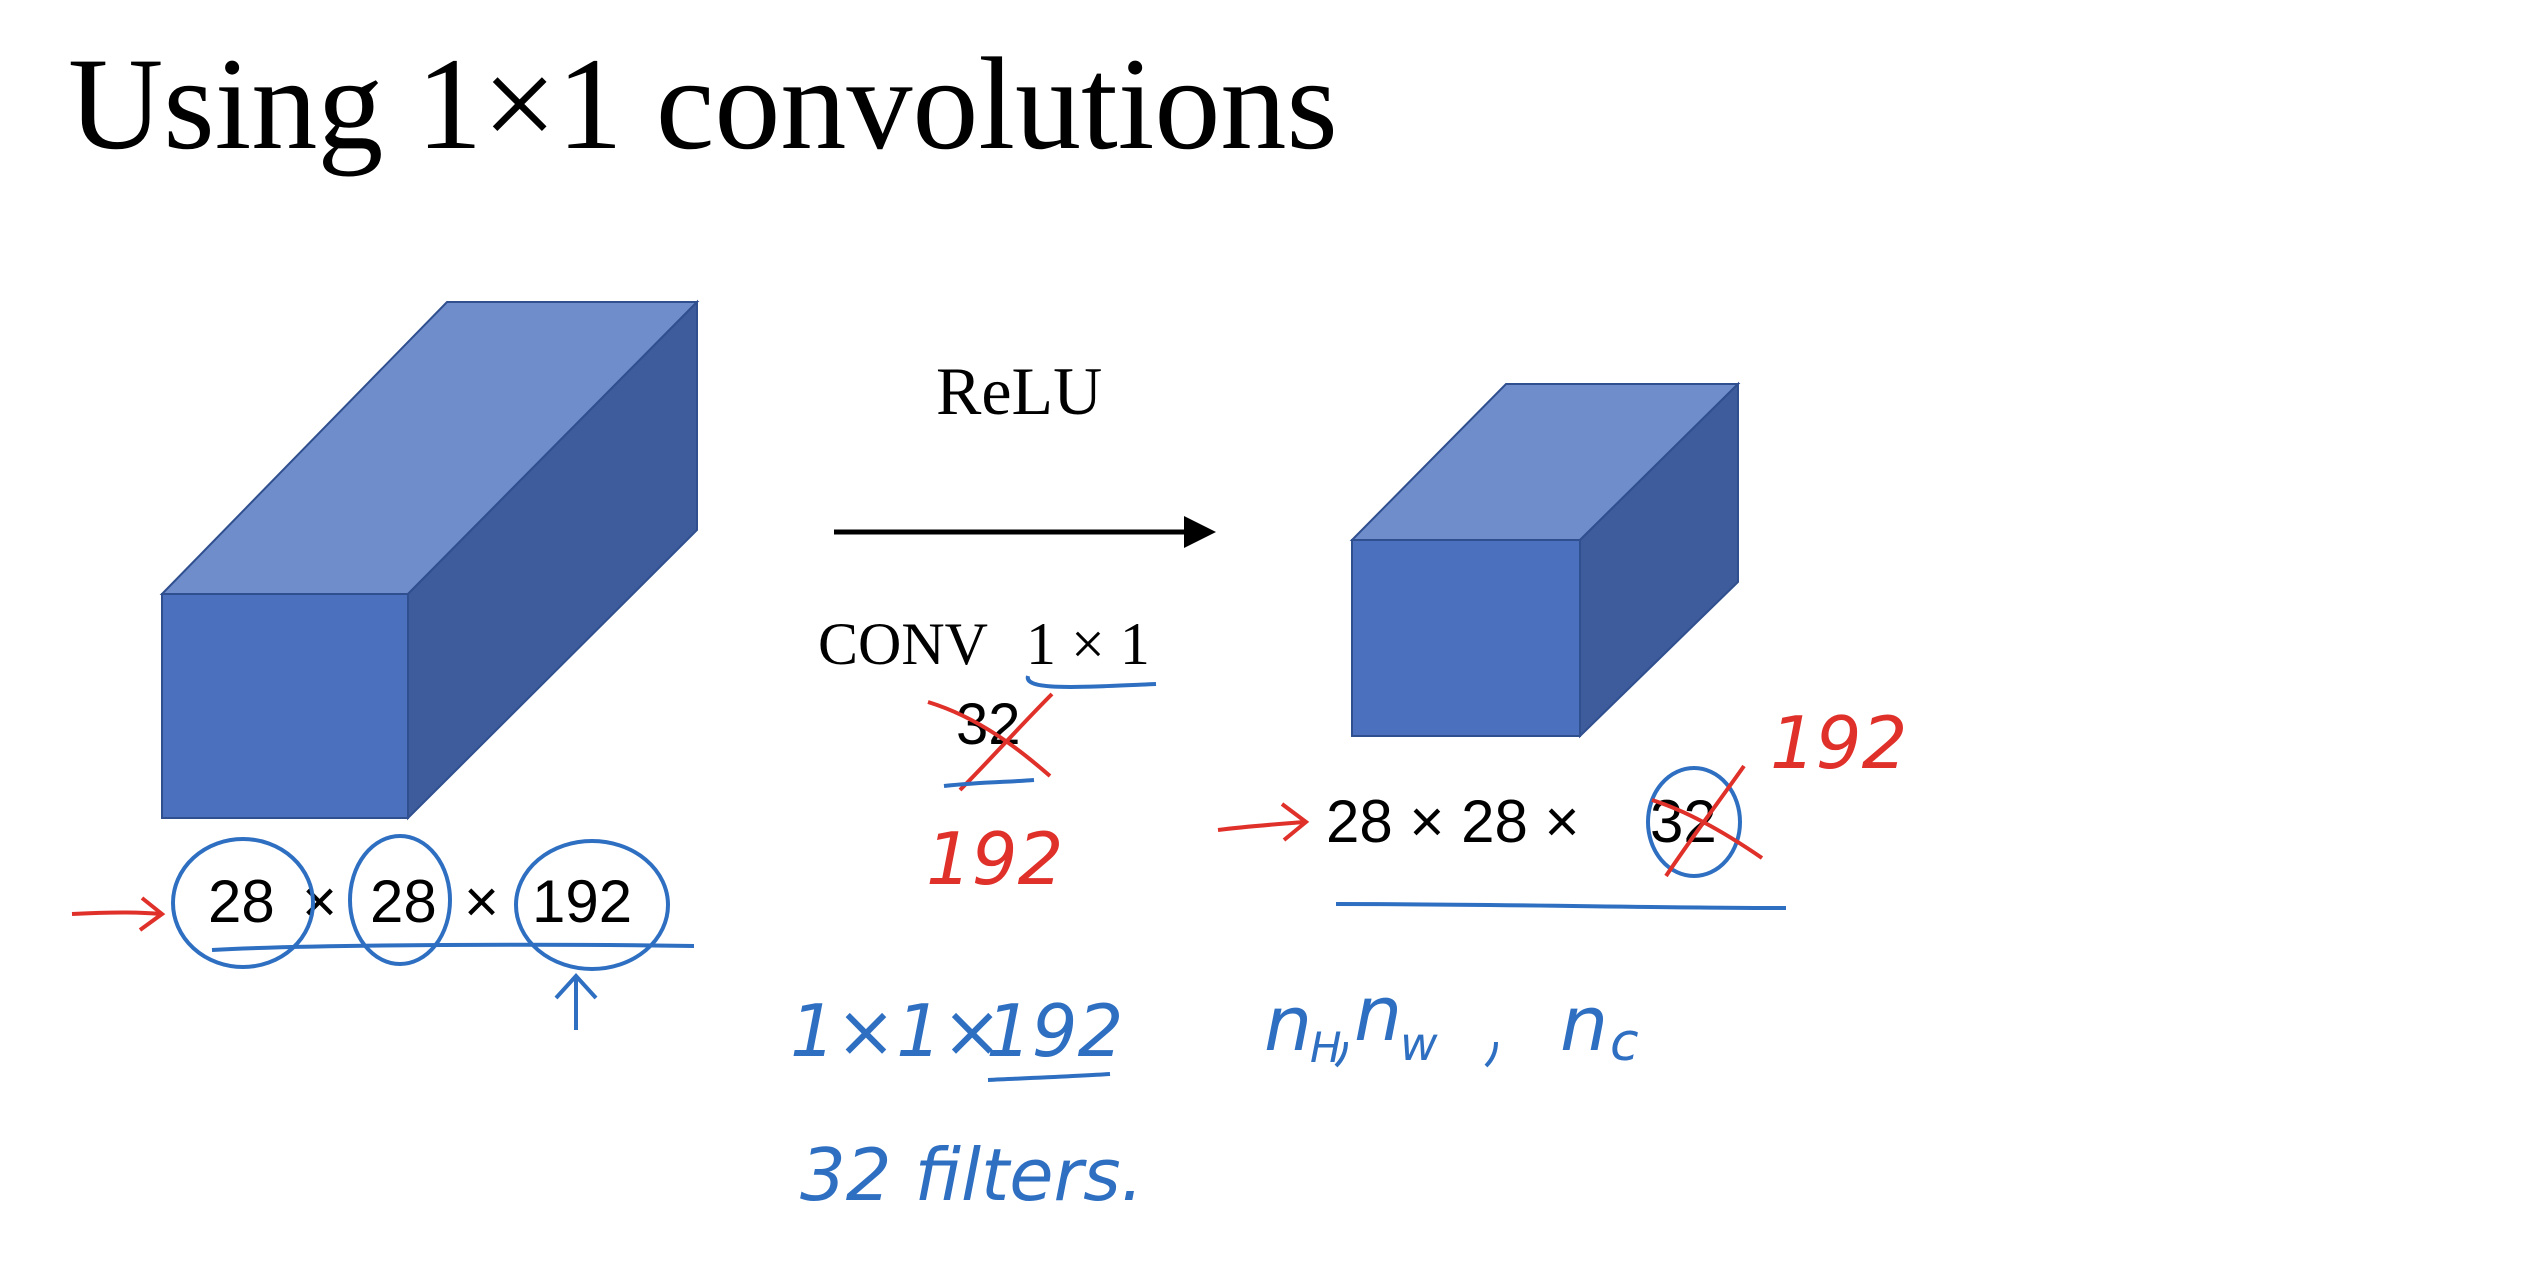 The height and width of the screenshot is (1288, 2544). What do you see at coordinates (481, 901) in the screenshot?
I see `input-times-2: ×` at bounding box center [481, 901].